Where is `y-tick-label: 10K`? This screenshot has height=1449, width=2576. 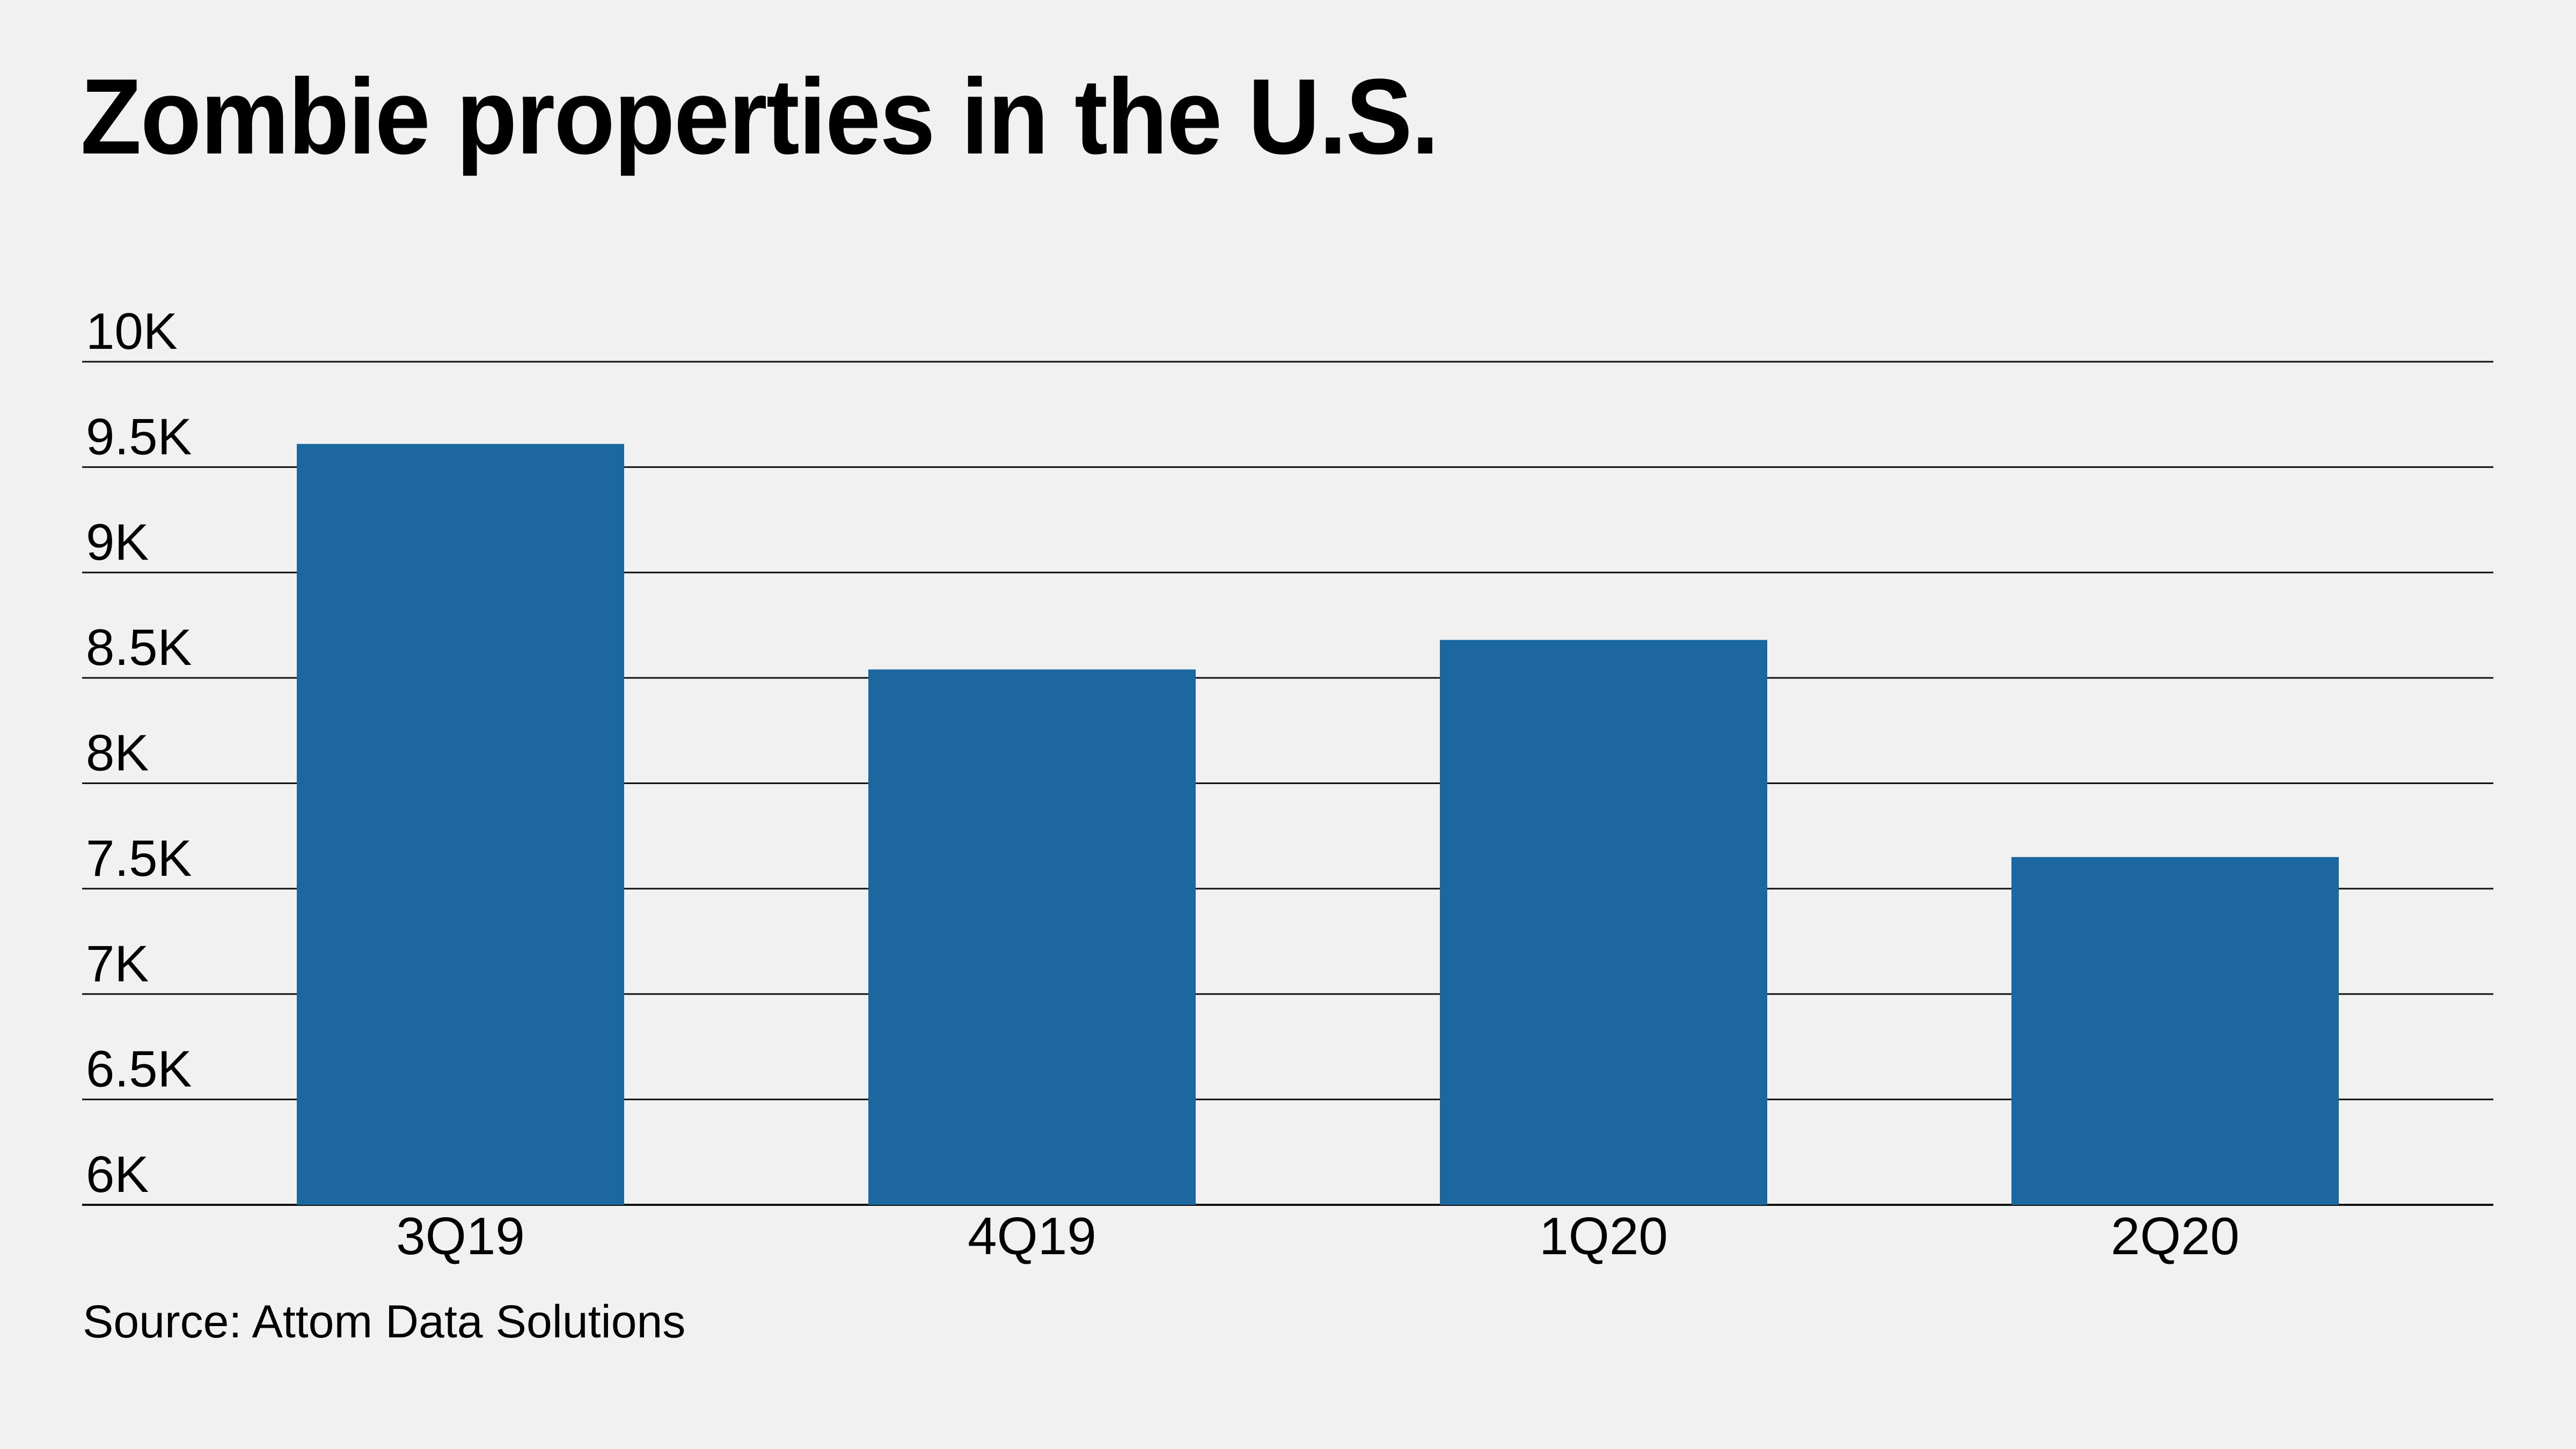
y-tick-label: 10K is located at coordinates (132, 331).